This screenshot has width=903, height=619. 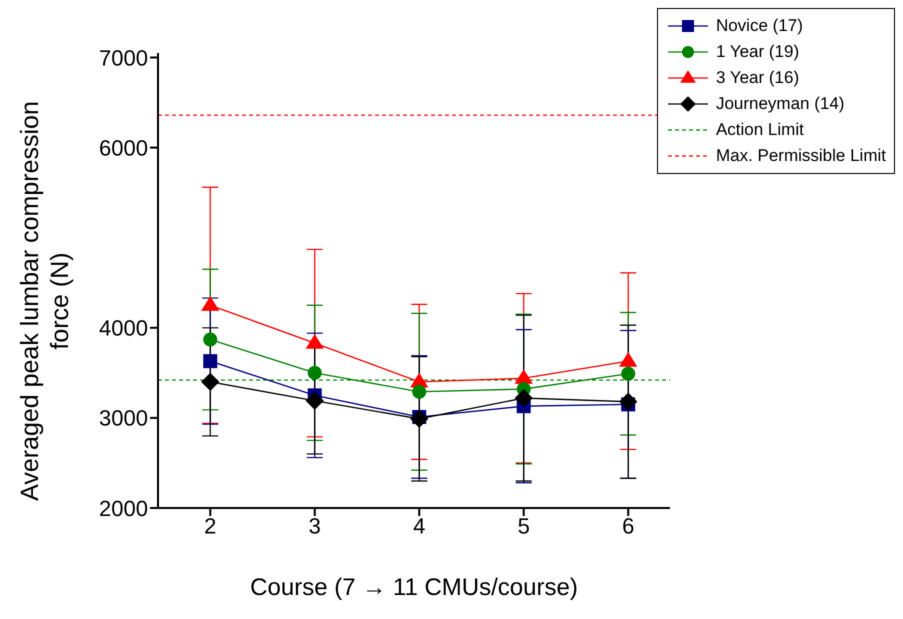 What do you see at coordinates (419, 526) in the screenshot?
I see `x-tick-label: 4` at bounding box center [419, 526].